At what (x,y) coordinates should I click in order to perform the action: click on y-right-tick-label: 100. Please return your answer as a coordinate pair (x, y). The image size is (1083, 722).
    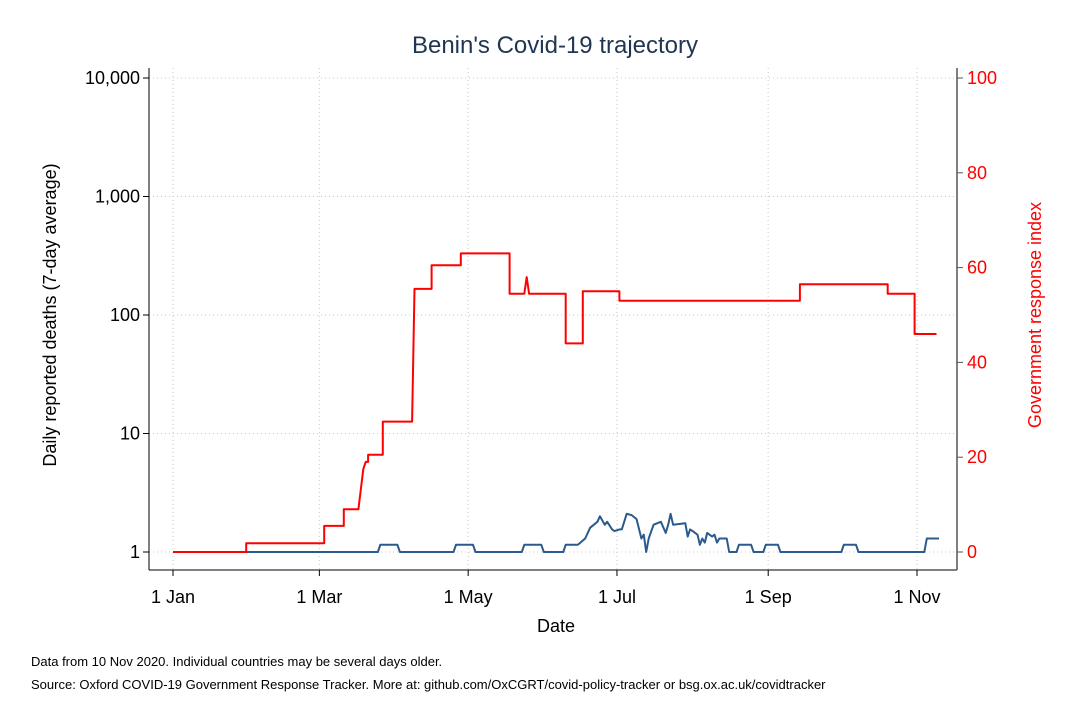
    Looking at the image, I should click on (982, 78).